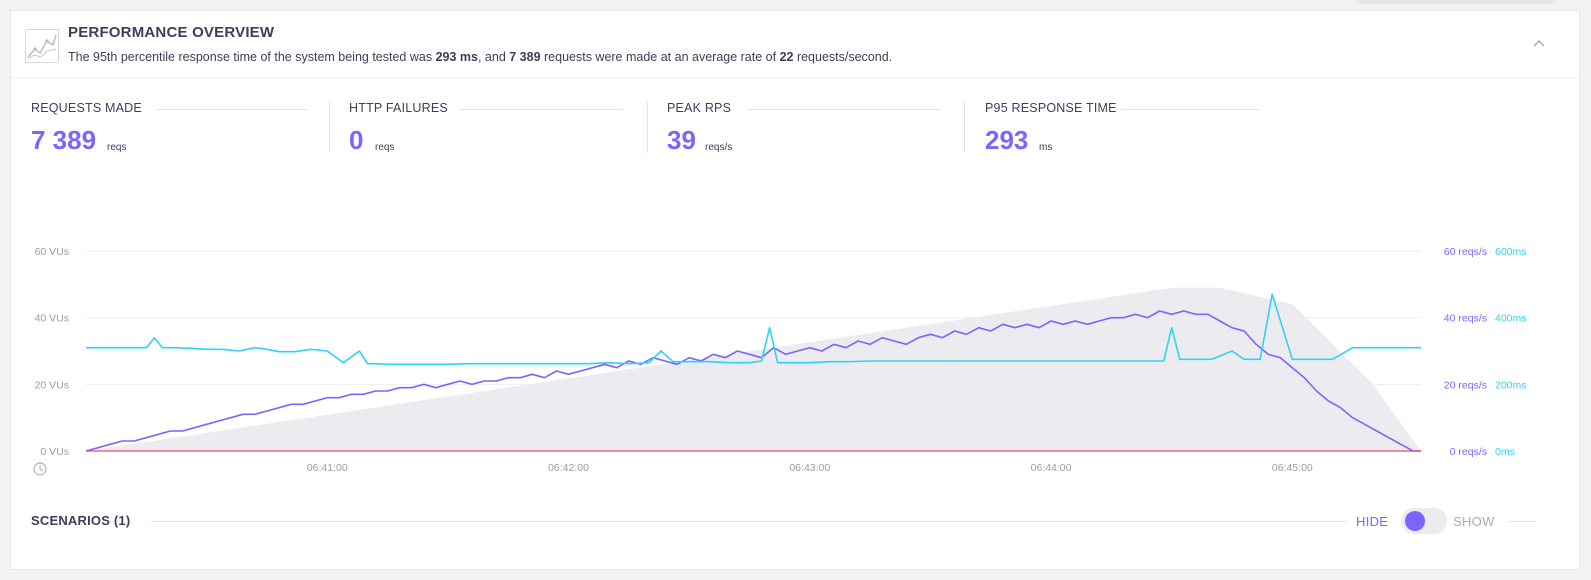  What do you see at coordinates (171, 32) in the screenshot?
I see `page-title: PERFORMANCE OVERVIEW` at bounding box center [171, 32].